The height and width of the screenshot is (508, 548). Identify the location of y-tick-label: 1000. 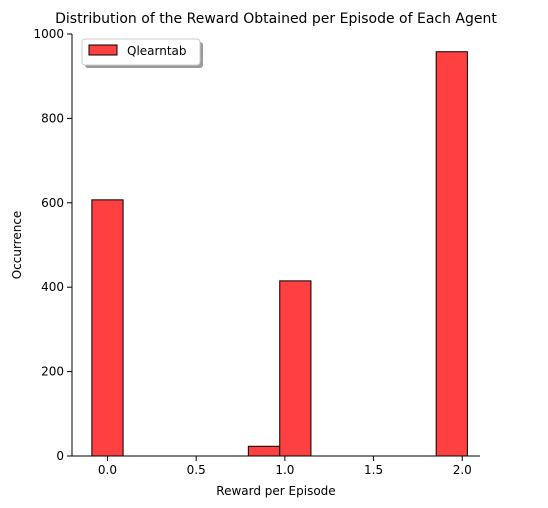
(48, 34).